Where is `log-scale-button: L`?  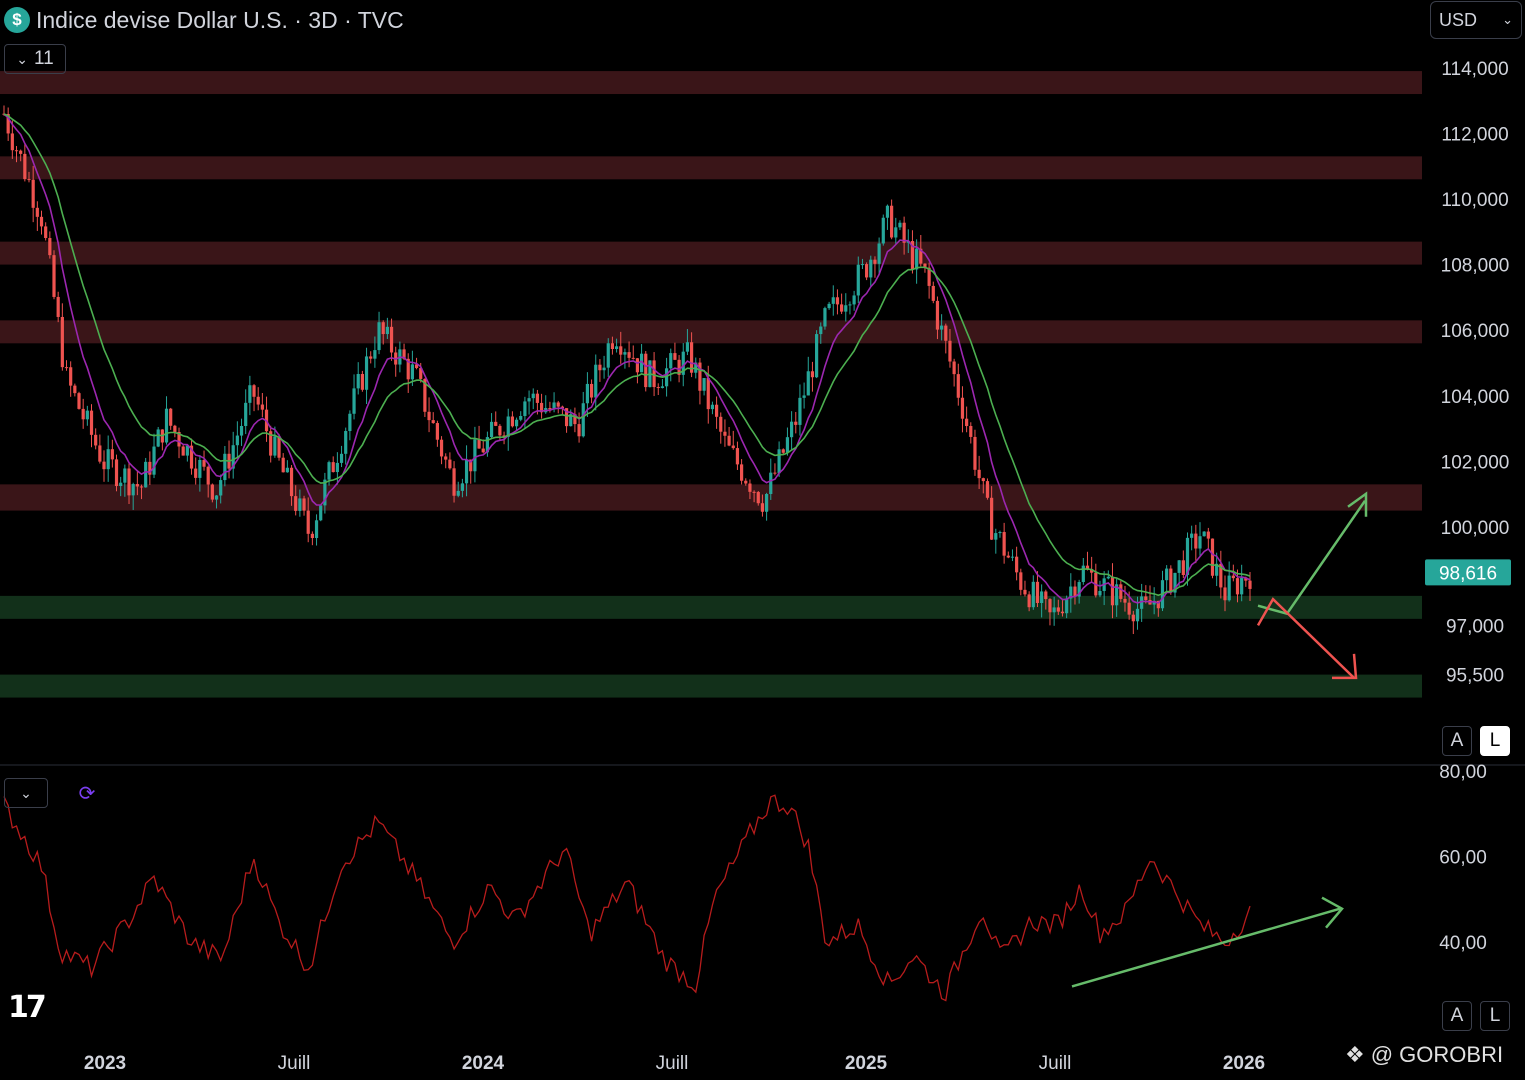
log-scale-button: L is located at coordinates (1495, 741).